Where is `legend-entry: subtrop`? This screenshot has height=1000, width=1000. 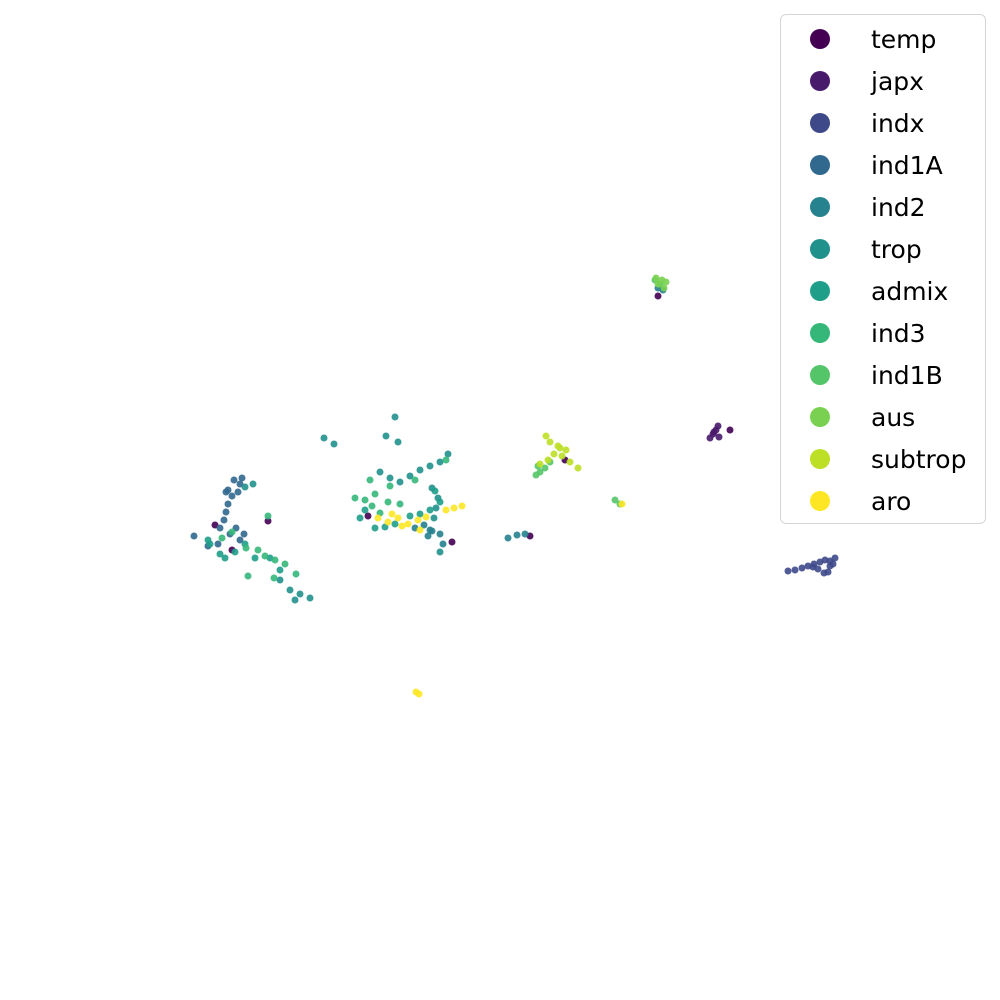 legend-entry: subtrop is located at coordinates (883, 459).